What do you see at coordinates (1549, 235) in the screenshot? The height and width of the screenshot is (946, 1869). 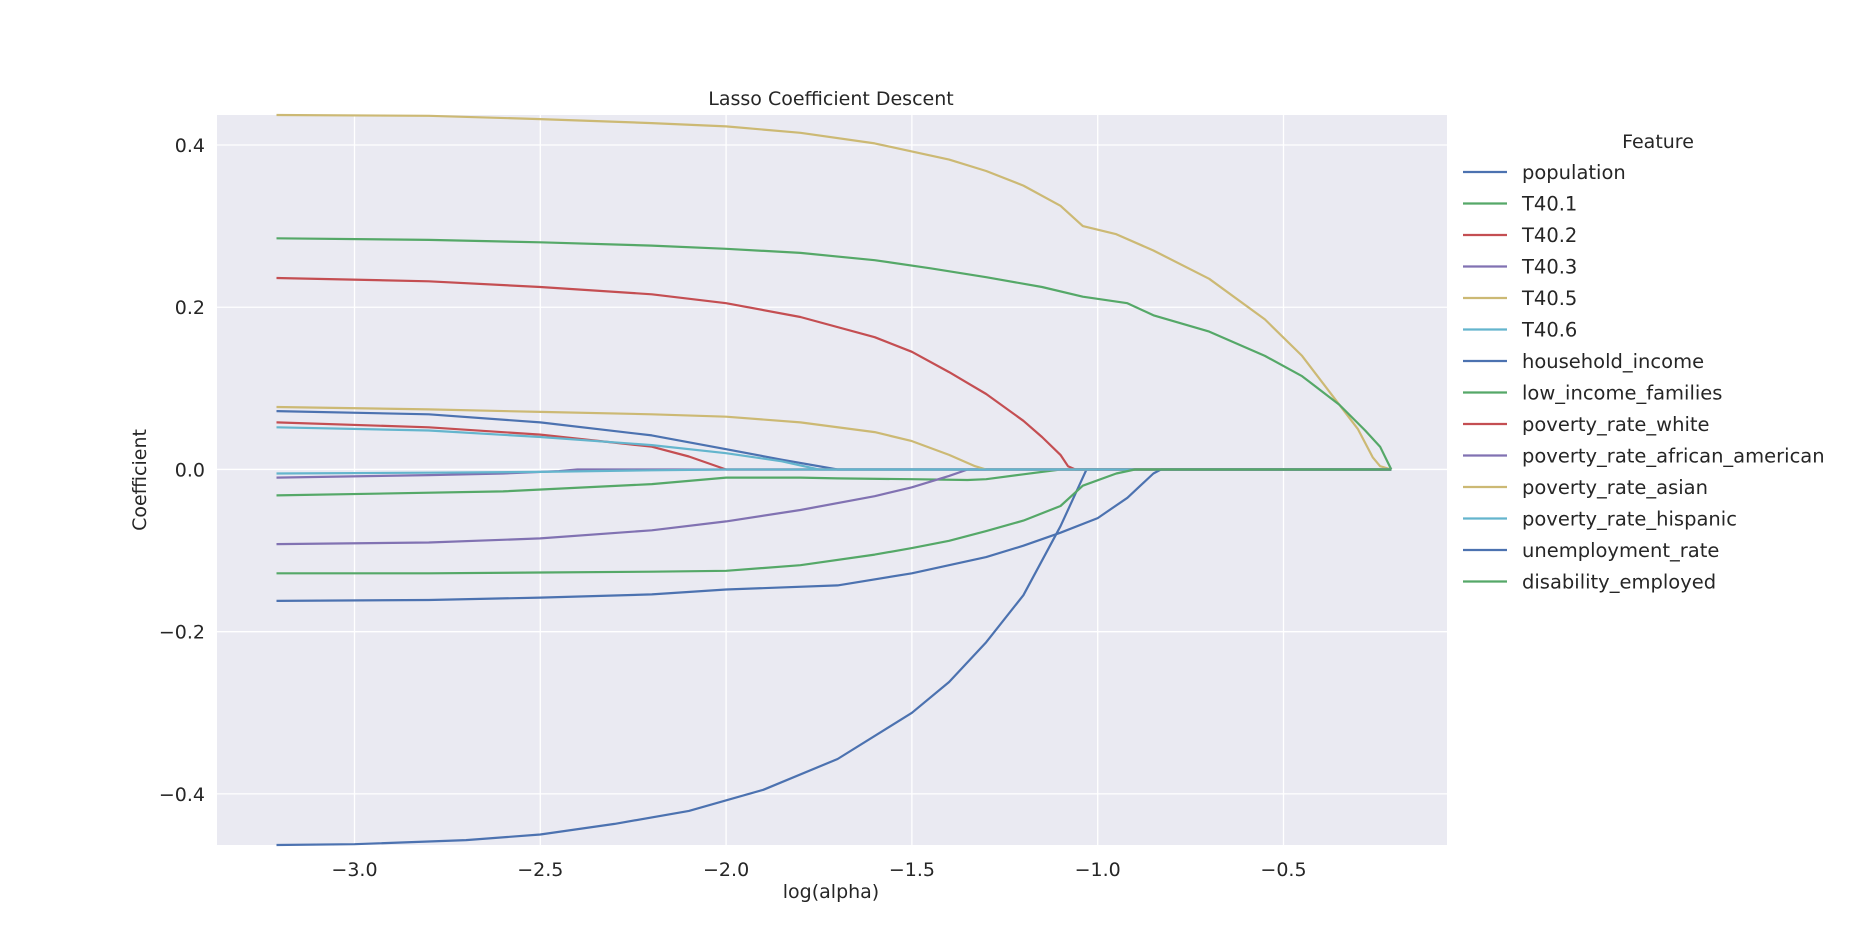 I see `legend-label: T40.2` at bounding box center [1549, 235].